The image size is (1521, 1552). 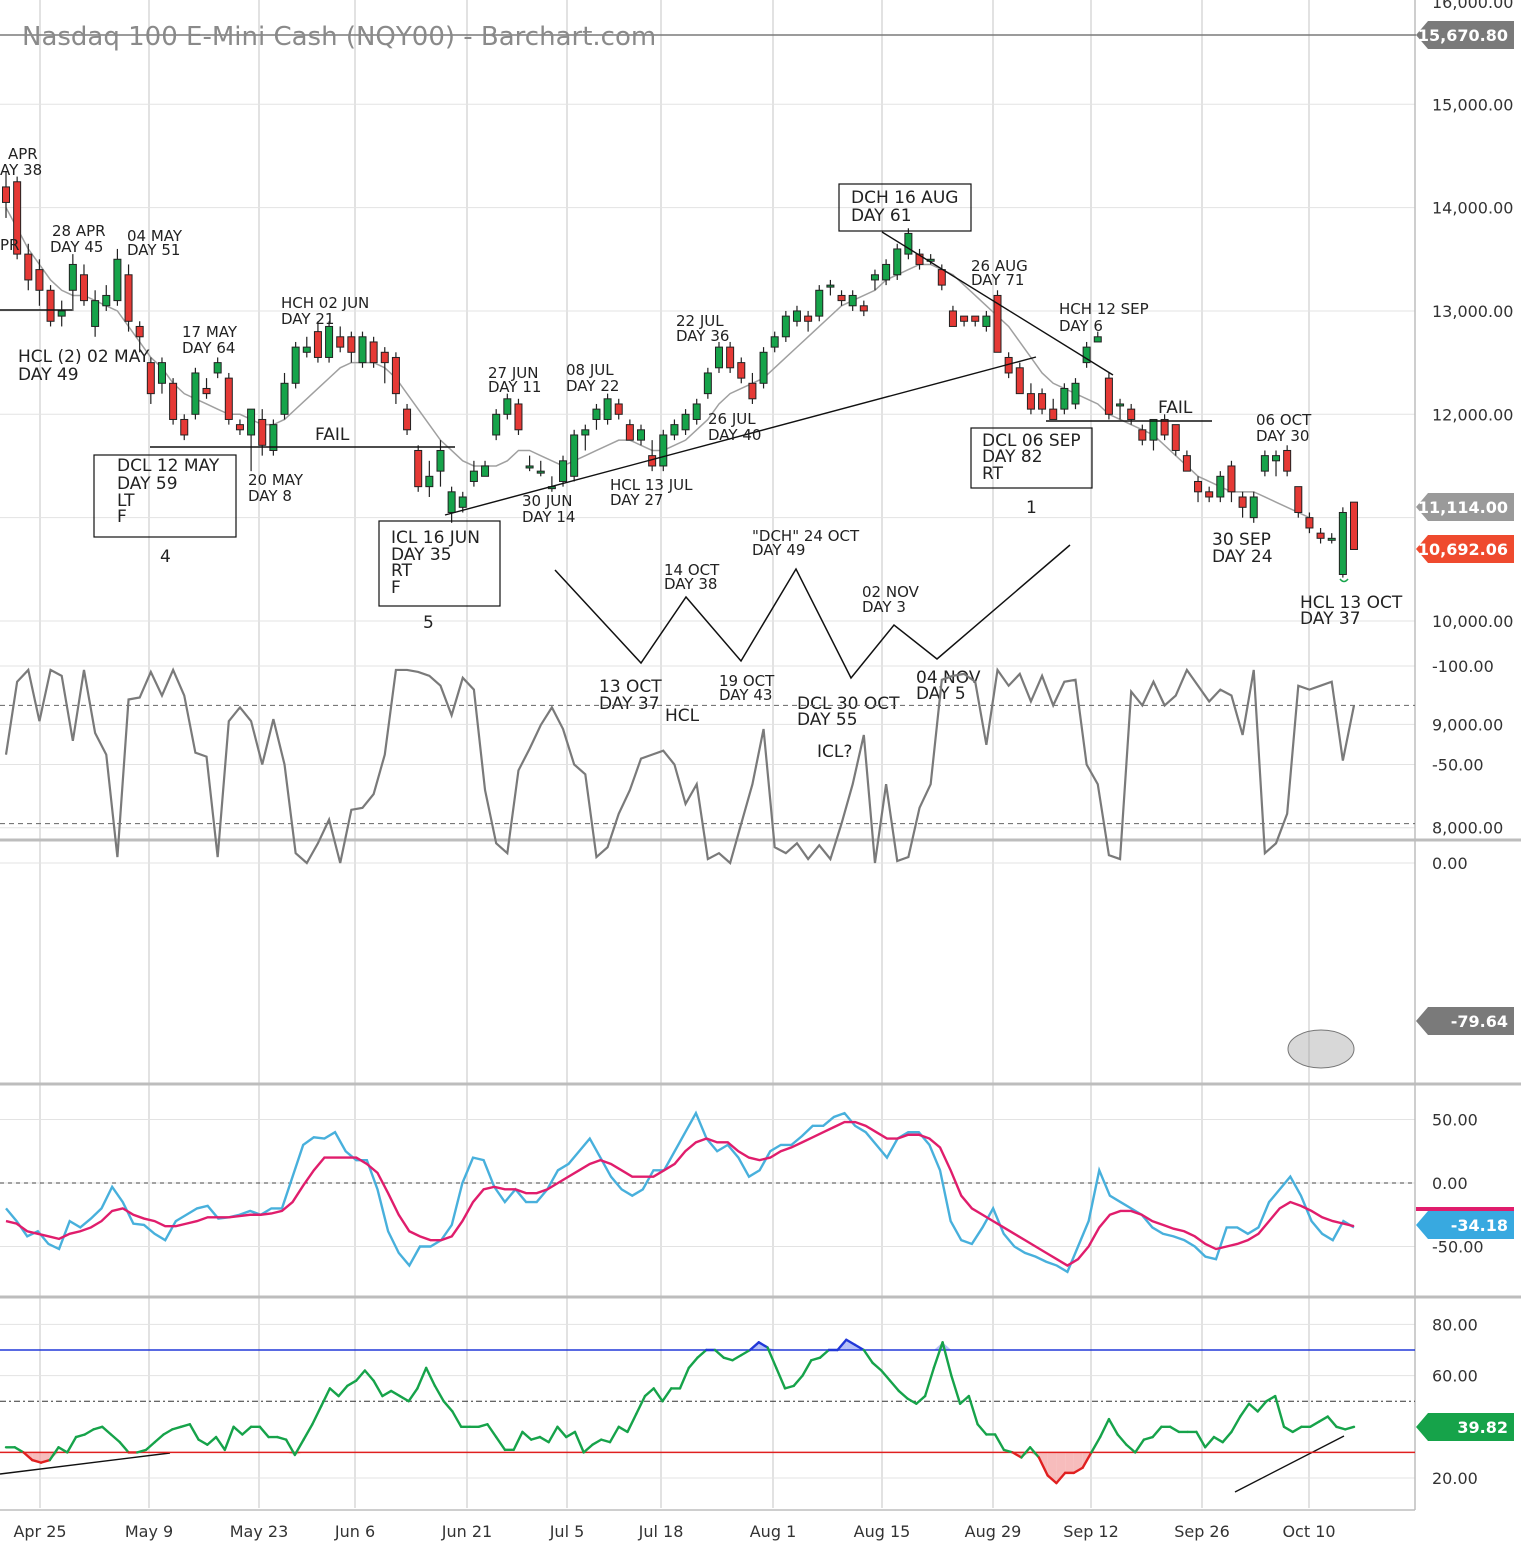 I want to click on y-tick-label: 60.00, so click(x=1455, y=1376).